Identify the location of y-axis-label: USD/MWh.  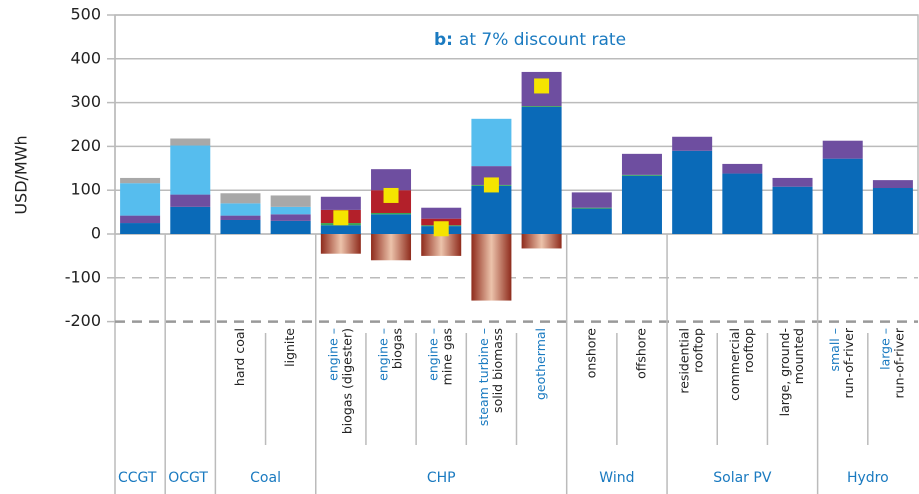
(21, 174).